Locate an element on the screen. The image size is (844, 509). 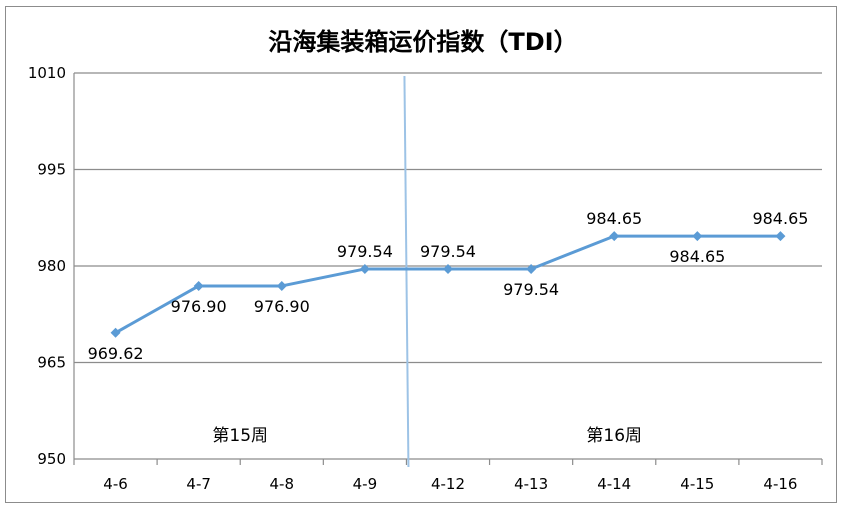
y-tick-label: 995 is located at coordinates (51, 170).